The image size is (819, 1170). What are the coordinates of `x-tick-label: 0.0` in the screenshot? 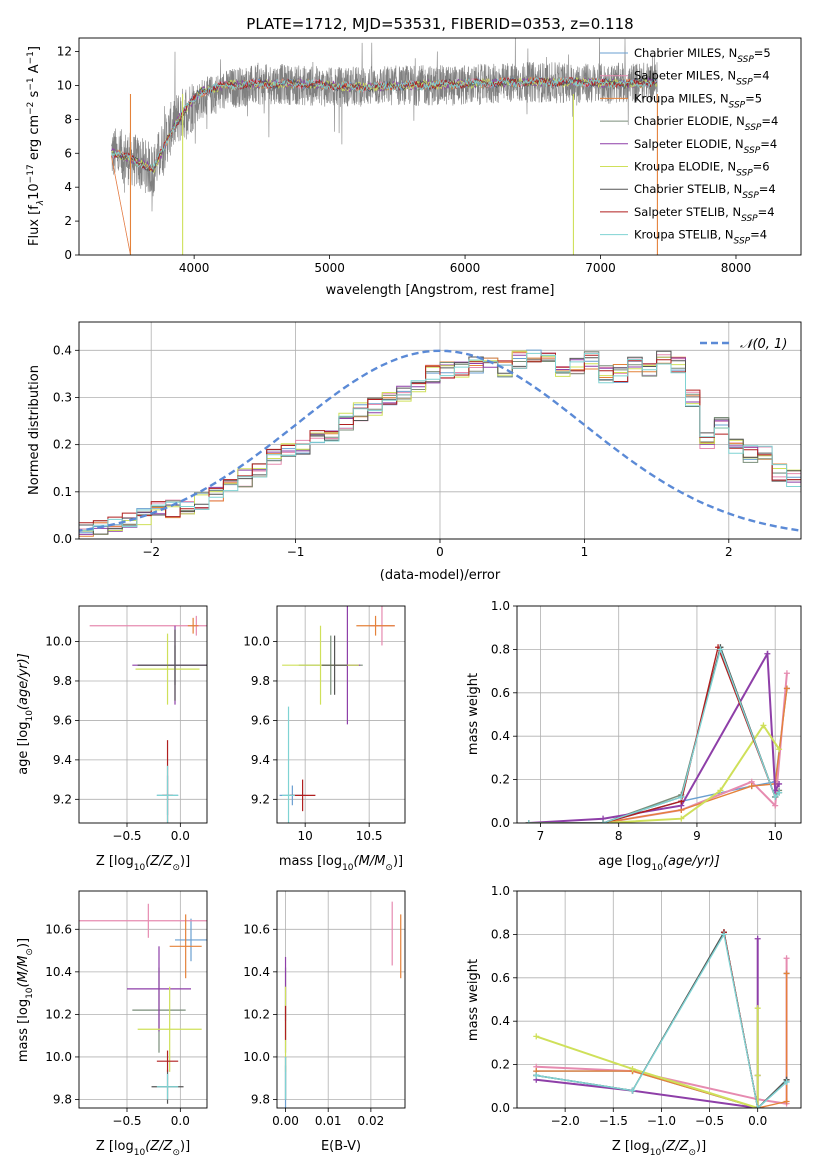 It's located at (180, 836).